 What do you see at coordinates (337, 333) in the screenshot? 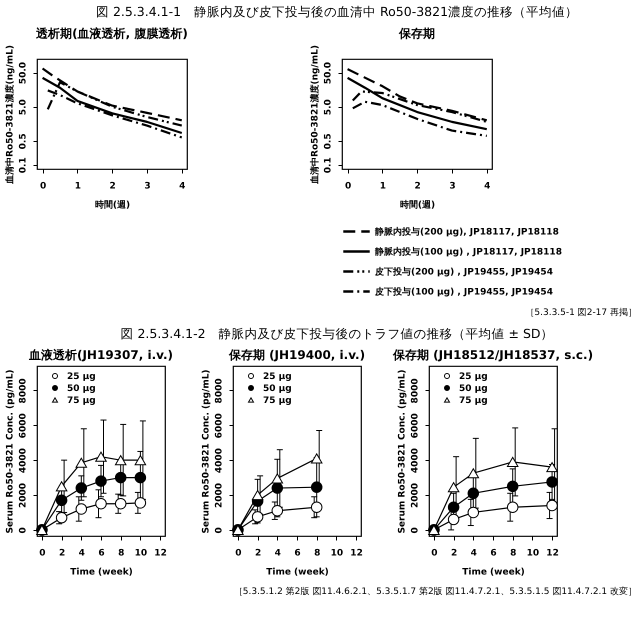
I see `text: 図 2.5.3.4.1-2 静脈内及び皮下投与後のトラフ値の推移（平均値 ± SD）` at bounding box center [337, 333].